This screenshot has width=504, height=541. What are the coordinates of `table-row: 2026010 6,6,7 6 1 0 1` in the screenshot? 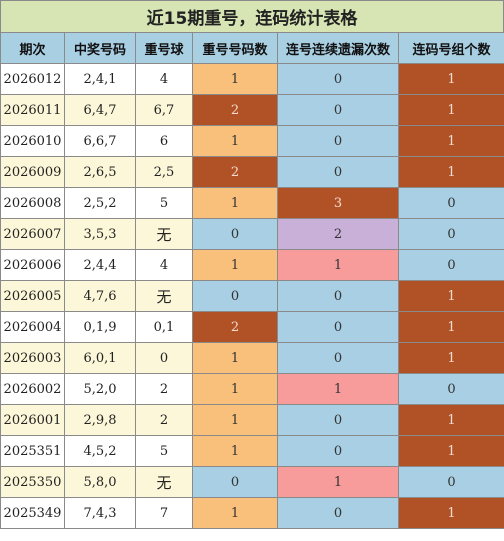 It's located at (252, 141).